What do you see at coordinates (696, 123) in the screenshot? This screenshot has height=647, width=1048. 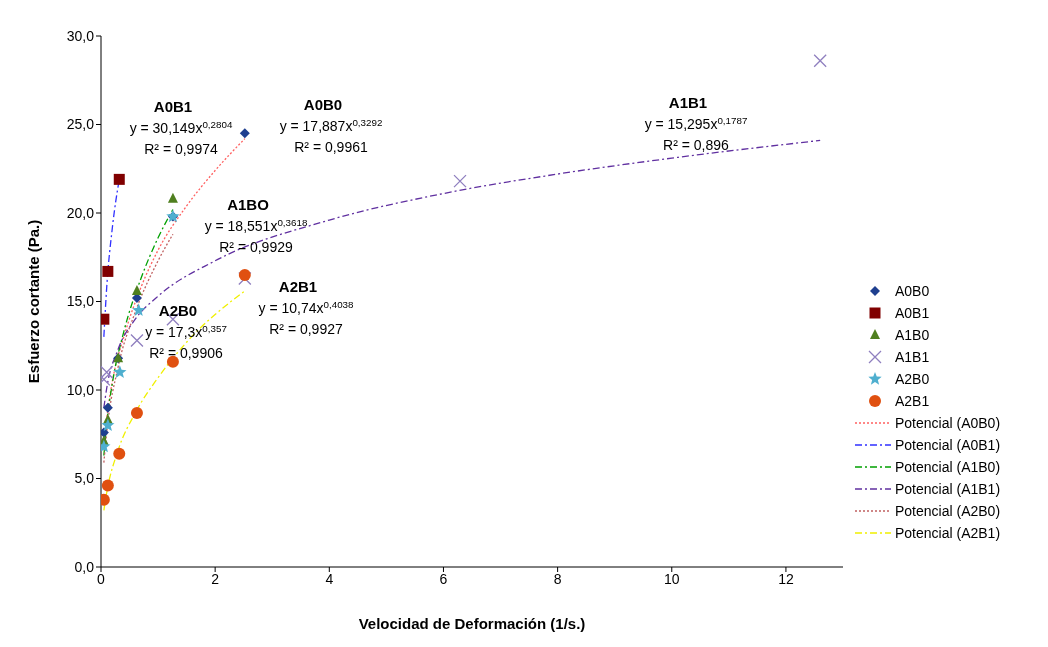 I see `annotation: y = 15,295x$^{0,1787}$` at bounding box center [696, 123].